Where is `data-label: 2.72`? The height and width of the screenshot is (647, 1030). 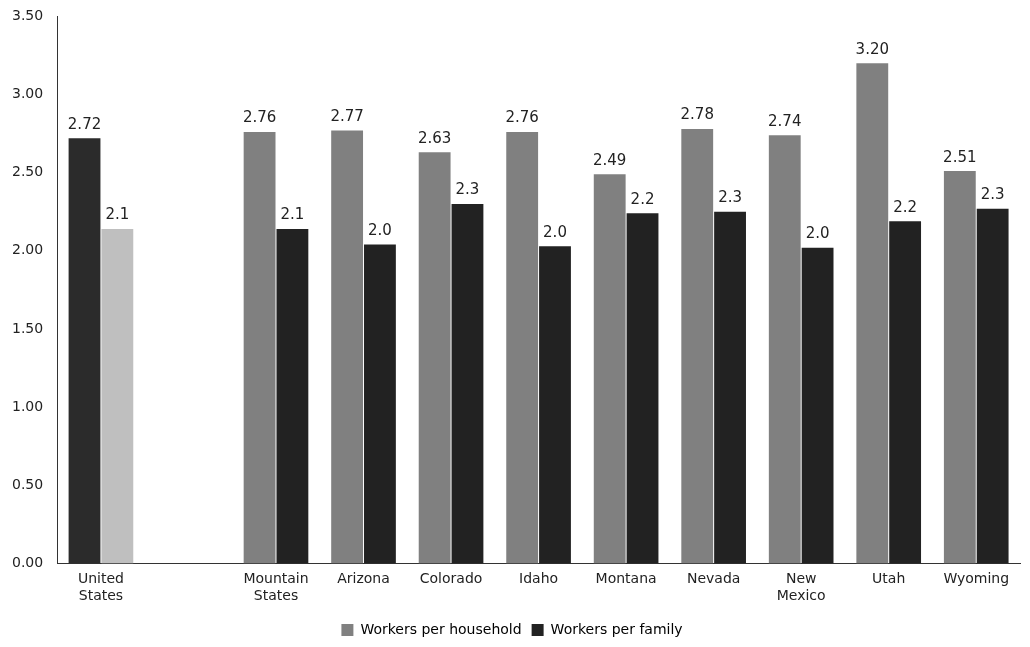
data-label: 2.72 is located at coordinates (84, 123).